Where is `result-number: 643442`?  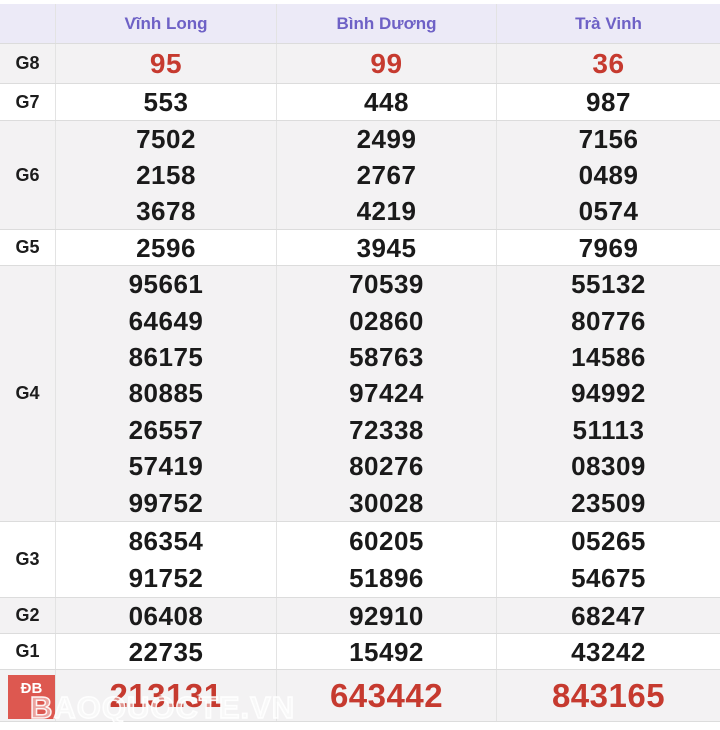
result-number: 643442 is located at coordinates (386, 695).